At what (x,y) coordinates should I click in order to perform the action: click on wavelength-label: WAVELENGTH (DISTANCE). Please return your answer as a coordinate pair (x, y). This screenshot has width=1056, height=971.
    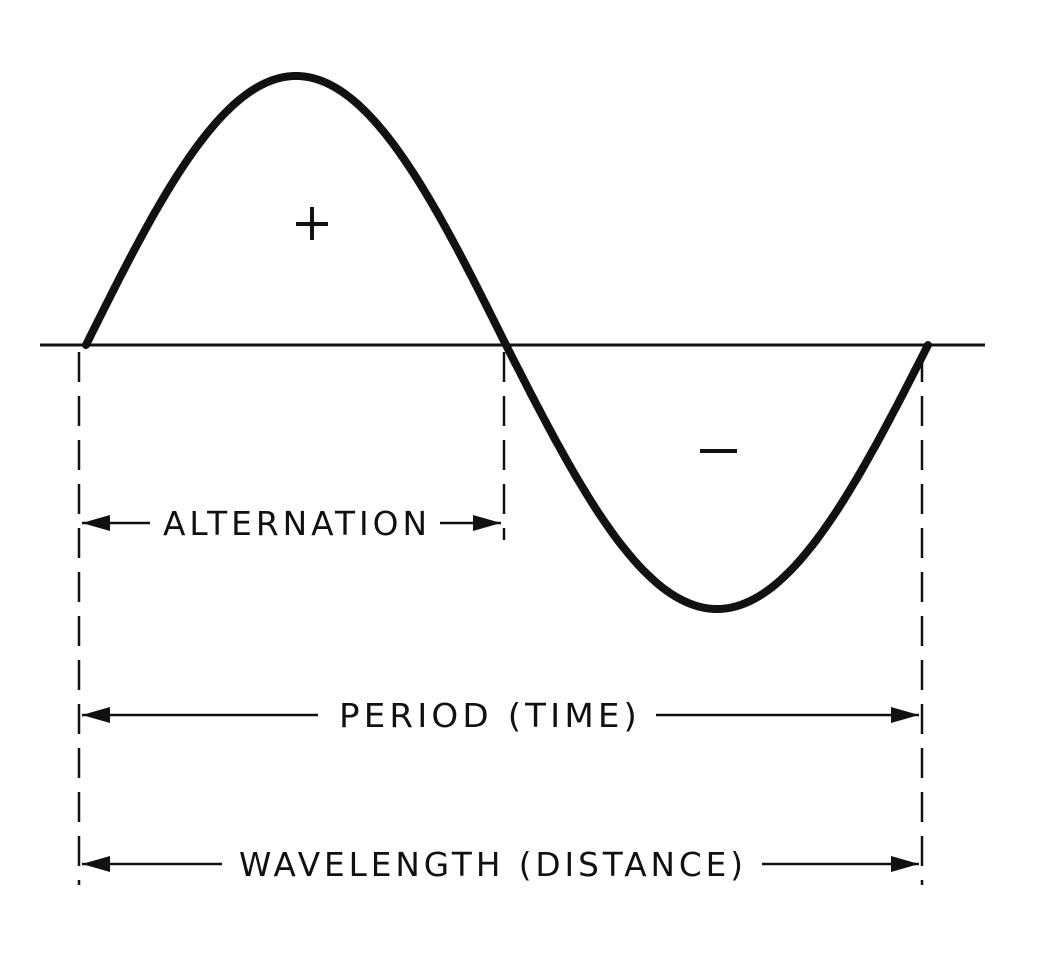
    Looking at the image, I should click on (493, 864).